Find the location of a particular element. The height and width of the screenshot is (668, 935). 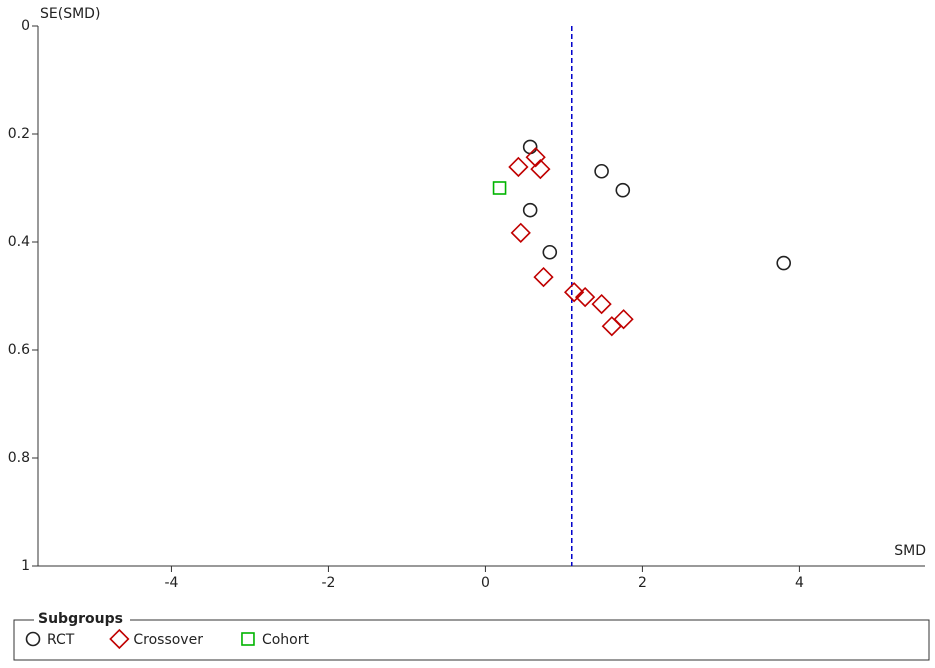

y-tick-label: 0.6 is located at coordinates (19, 350).